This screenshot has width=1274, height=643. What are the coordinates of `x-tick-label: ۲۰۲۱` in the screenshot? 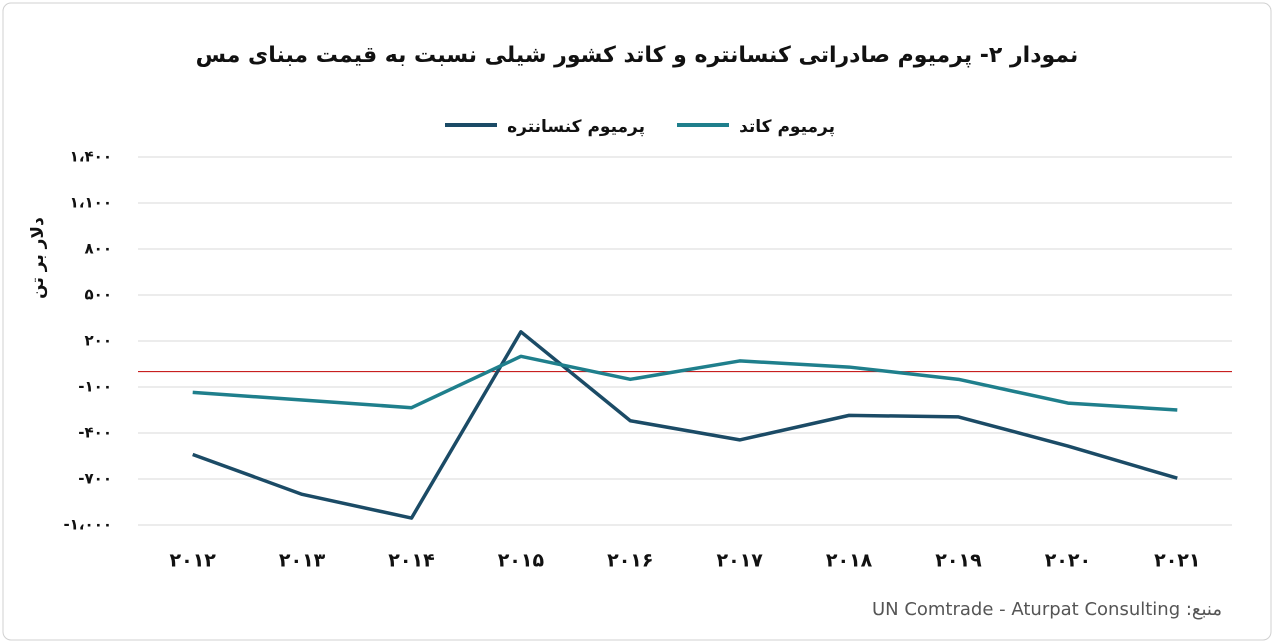 It's located at (1177, 561).